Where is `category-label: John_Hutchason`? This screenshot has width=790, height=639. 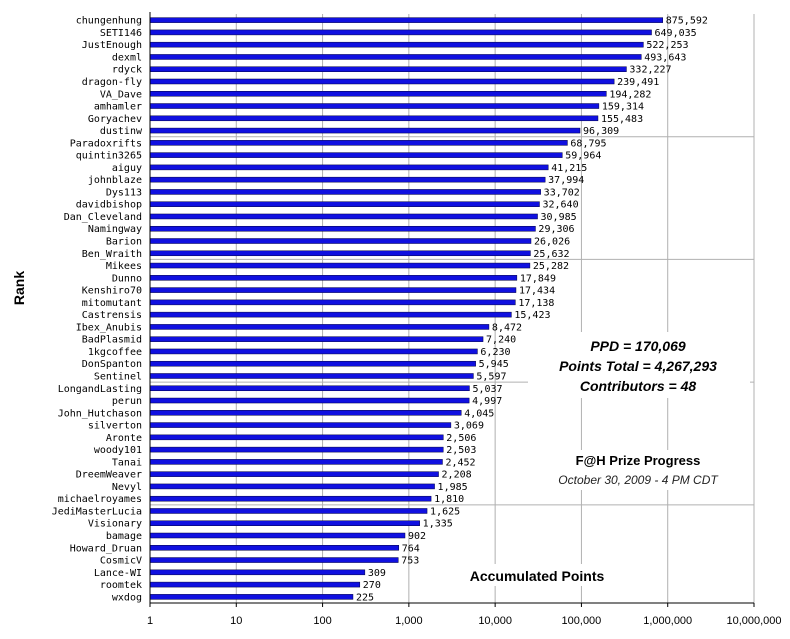
category-label: John_Hutchason is located at coordinates (100, 413).